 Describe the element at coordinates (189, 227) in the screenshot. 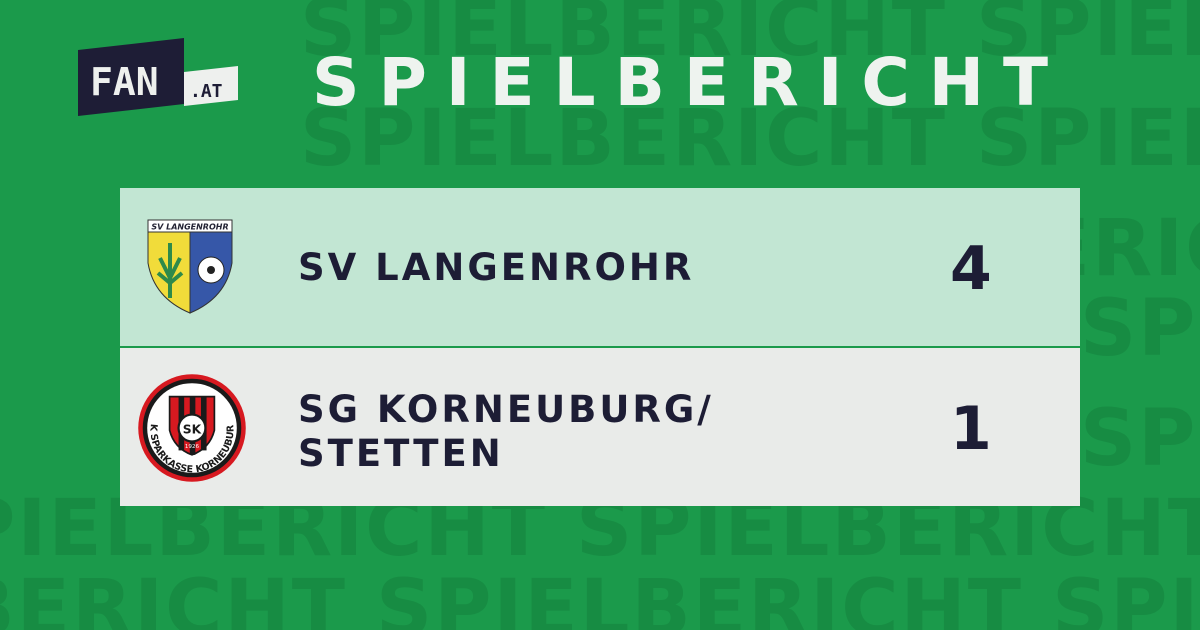

I see `home-crest-text: SV LANGENROHR` at that location.